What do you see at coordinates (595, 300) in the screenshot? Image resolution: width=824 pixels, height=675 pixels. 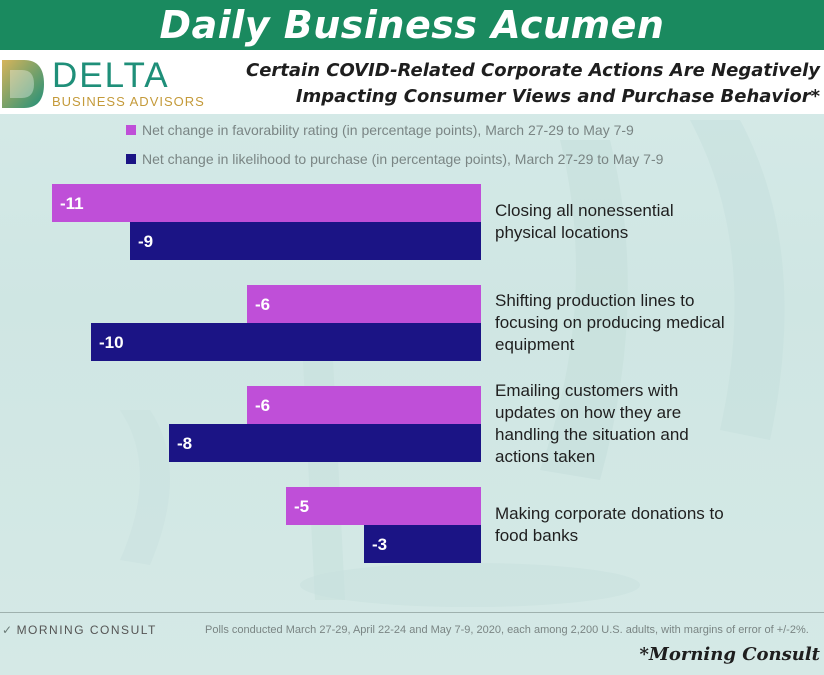 I see `category-label-2-line-1: Shifting production lines to` at bounding box center [595, 300].